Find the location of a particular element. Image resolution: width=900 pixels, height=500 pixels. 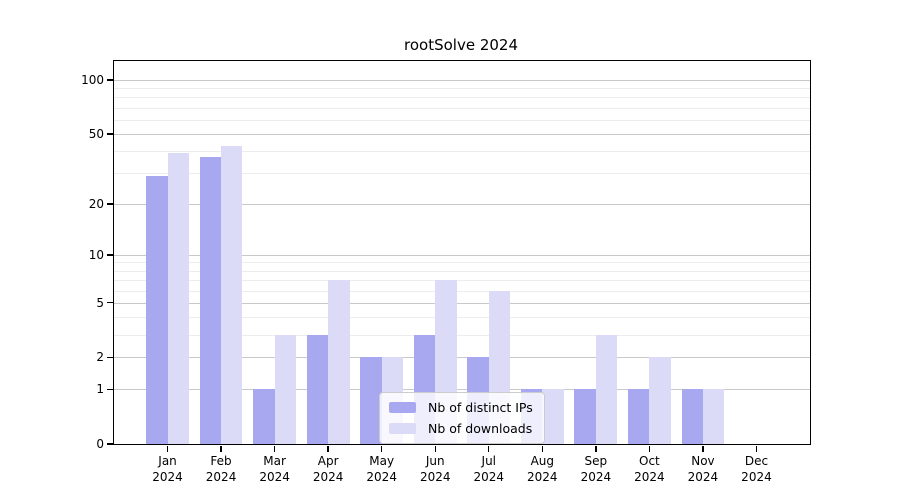

legend-row-downloads: Nb of downloads is located at coordinates (461, 428).